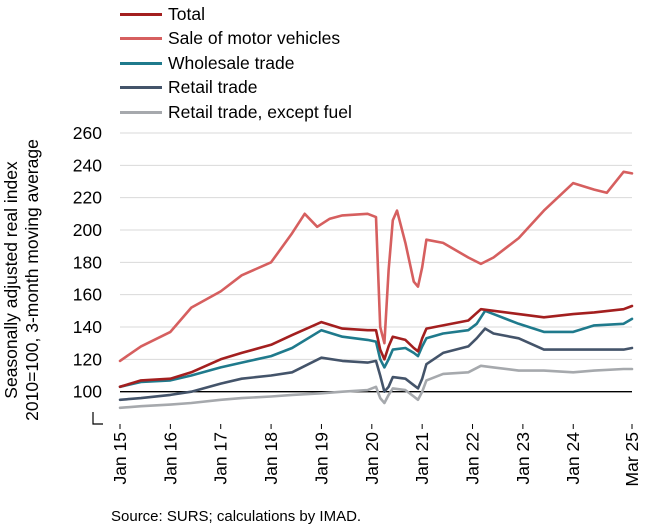  What do you see at coordinates (11, 280) in the screenshot?
I see `y-axis-label-line-1: Seasonally adjusted real index` at bounding box center [11, 280].